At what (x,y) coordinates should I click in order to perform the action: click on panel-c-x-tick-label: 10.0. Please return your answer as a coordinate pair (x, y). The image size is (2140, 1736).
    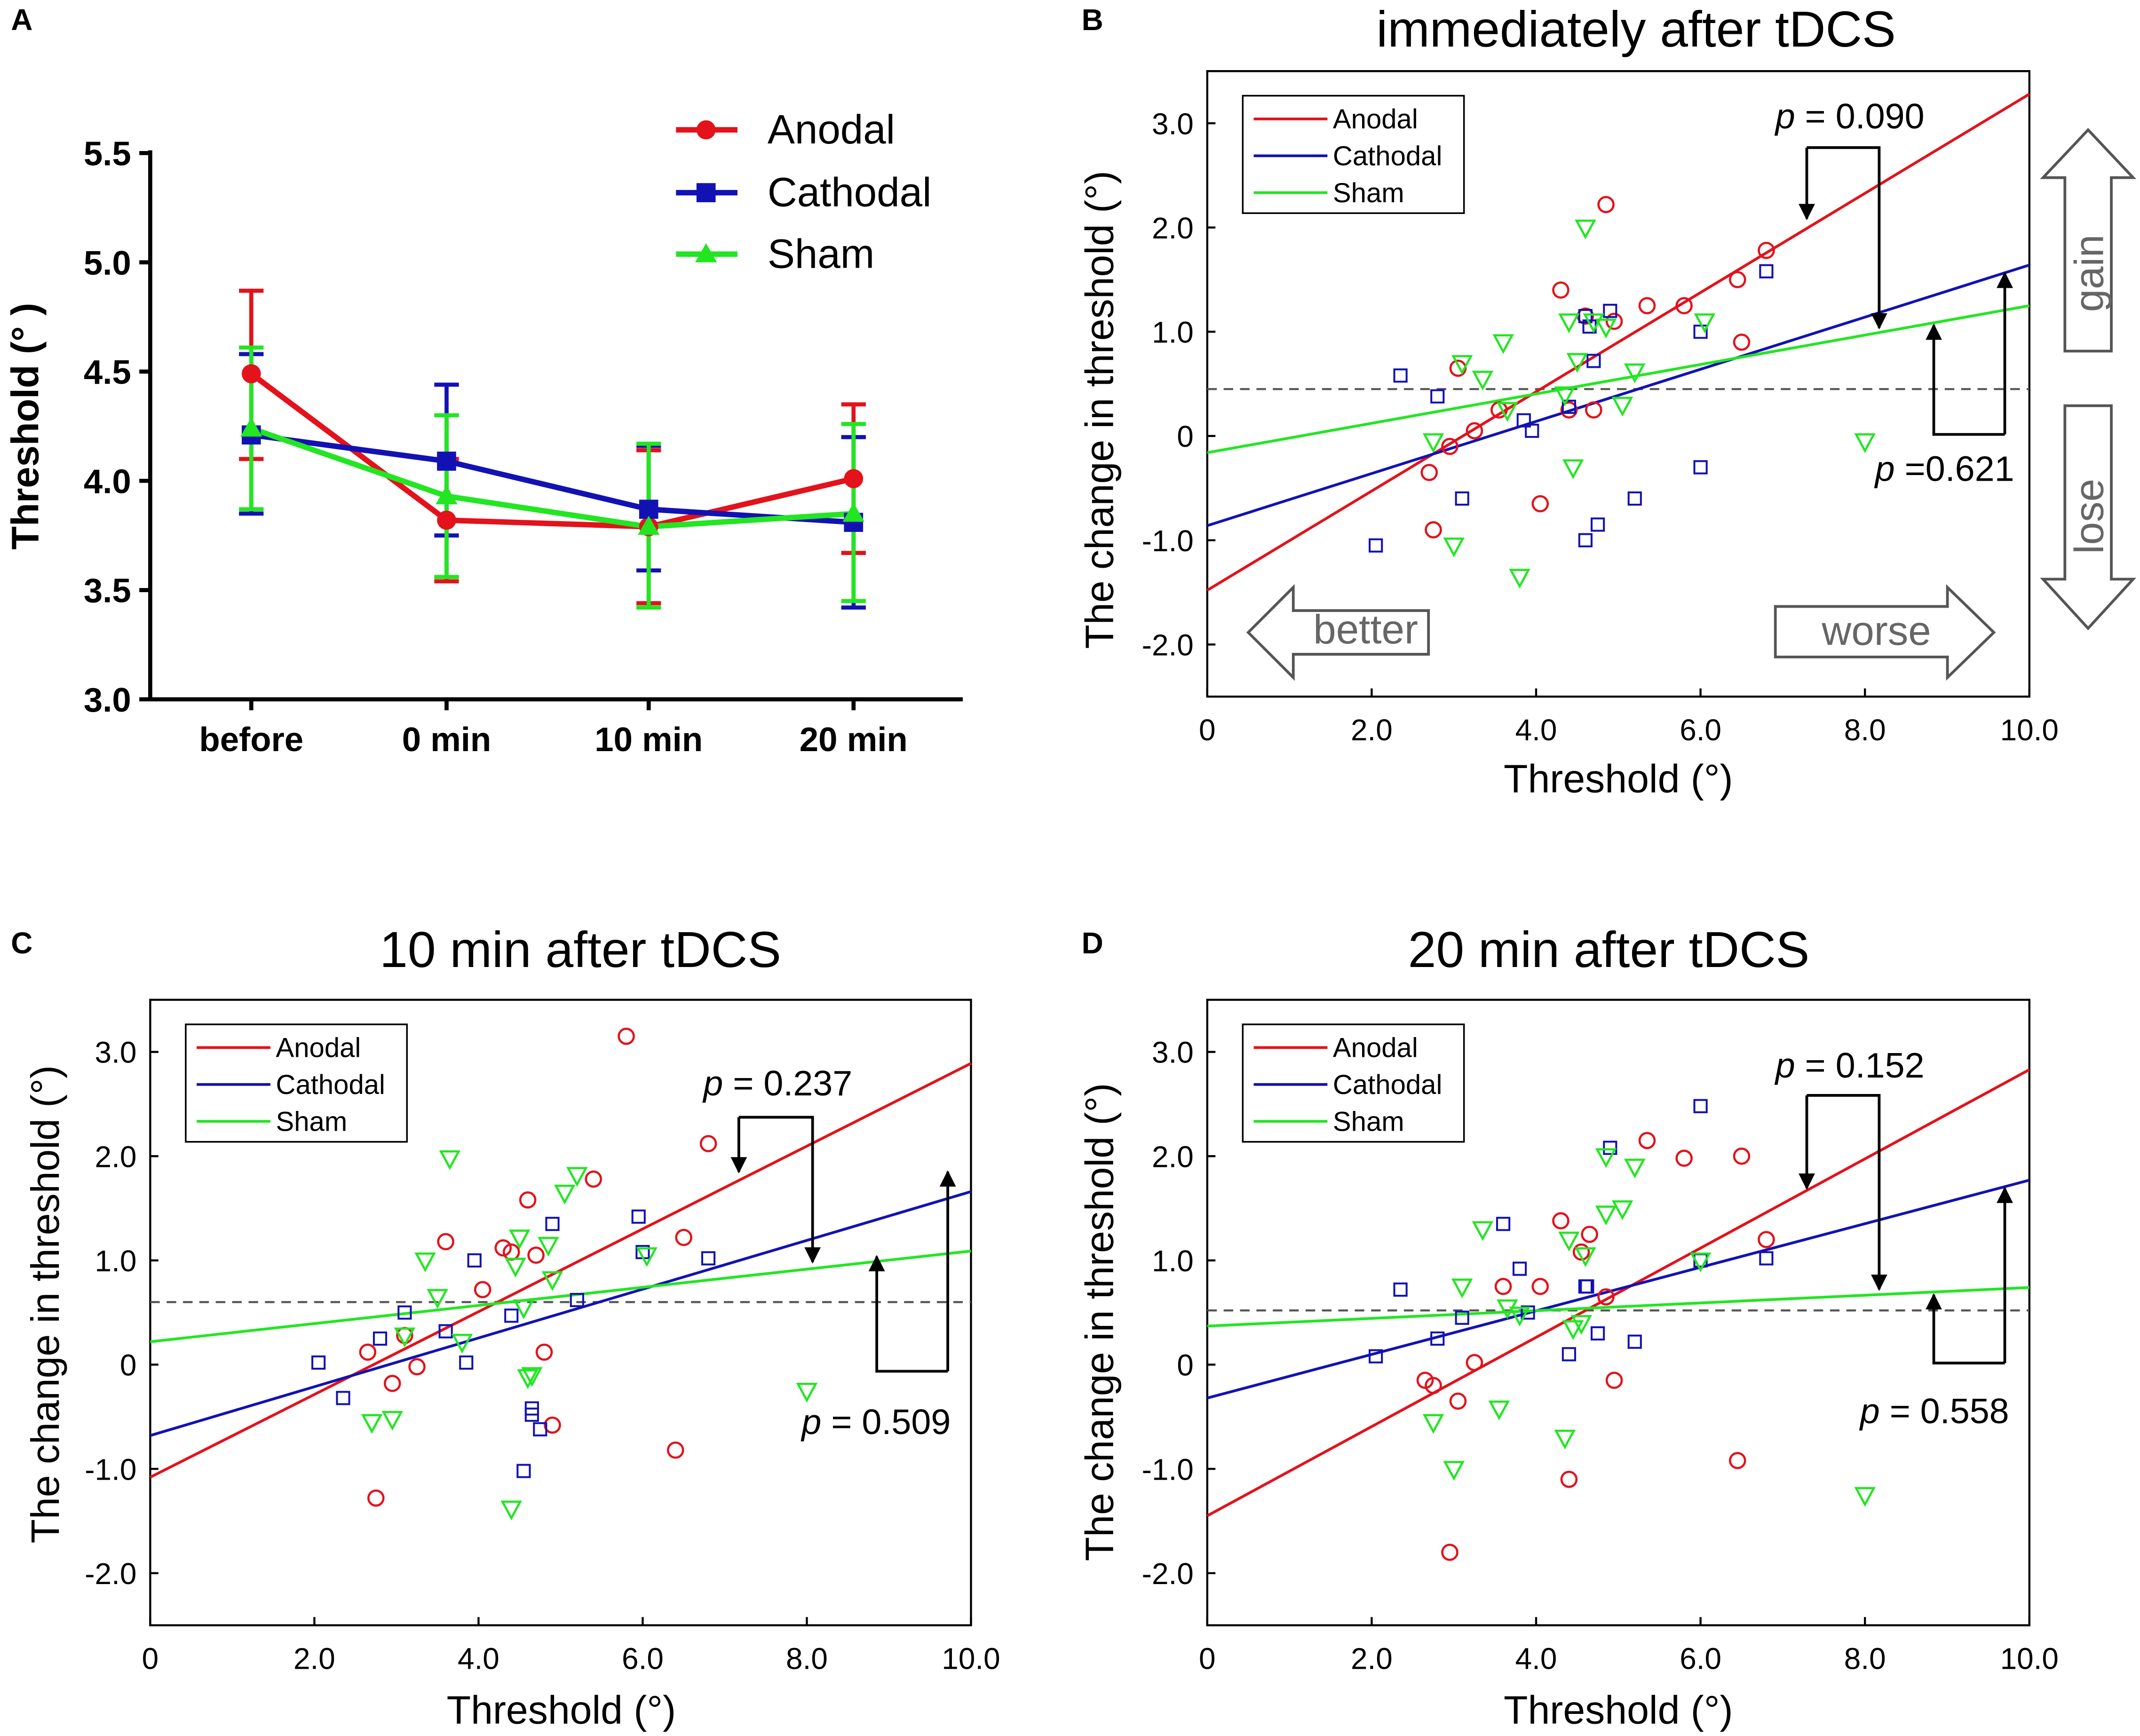
    Looking at the image, I should click on (971, 1658).